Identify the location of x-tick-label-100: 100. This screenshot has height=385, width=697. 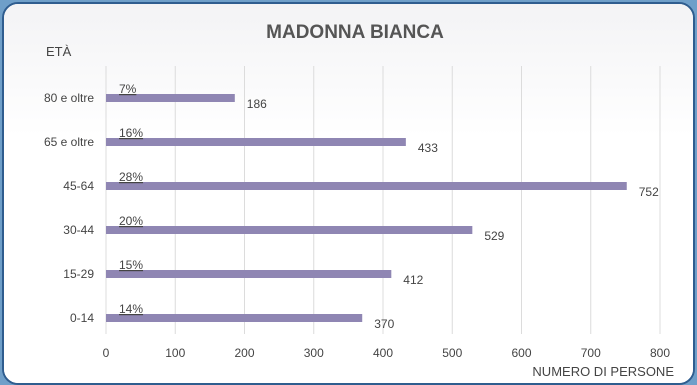
(175, 353).